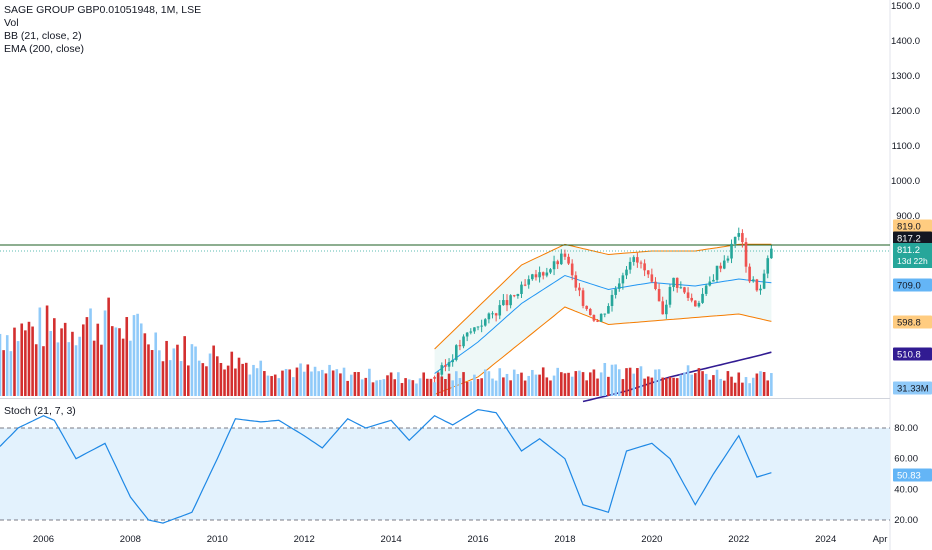 The height and width of the screenshot is (550, 932). I want to click on bollinger-legend: BB (21, close, 2), so click(43, 36).